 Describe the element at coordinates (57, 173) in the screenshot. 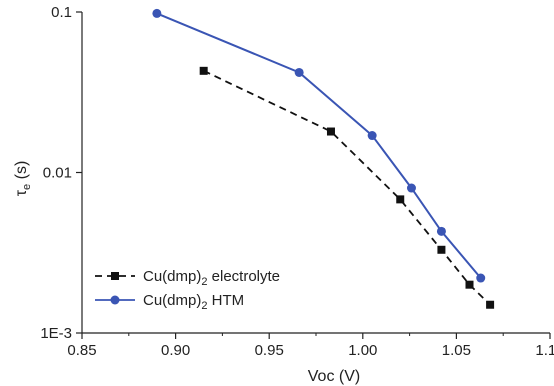

I see `y-tick-label: 0.01` at that location.